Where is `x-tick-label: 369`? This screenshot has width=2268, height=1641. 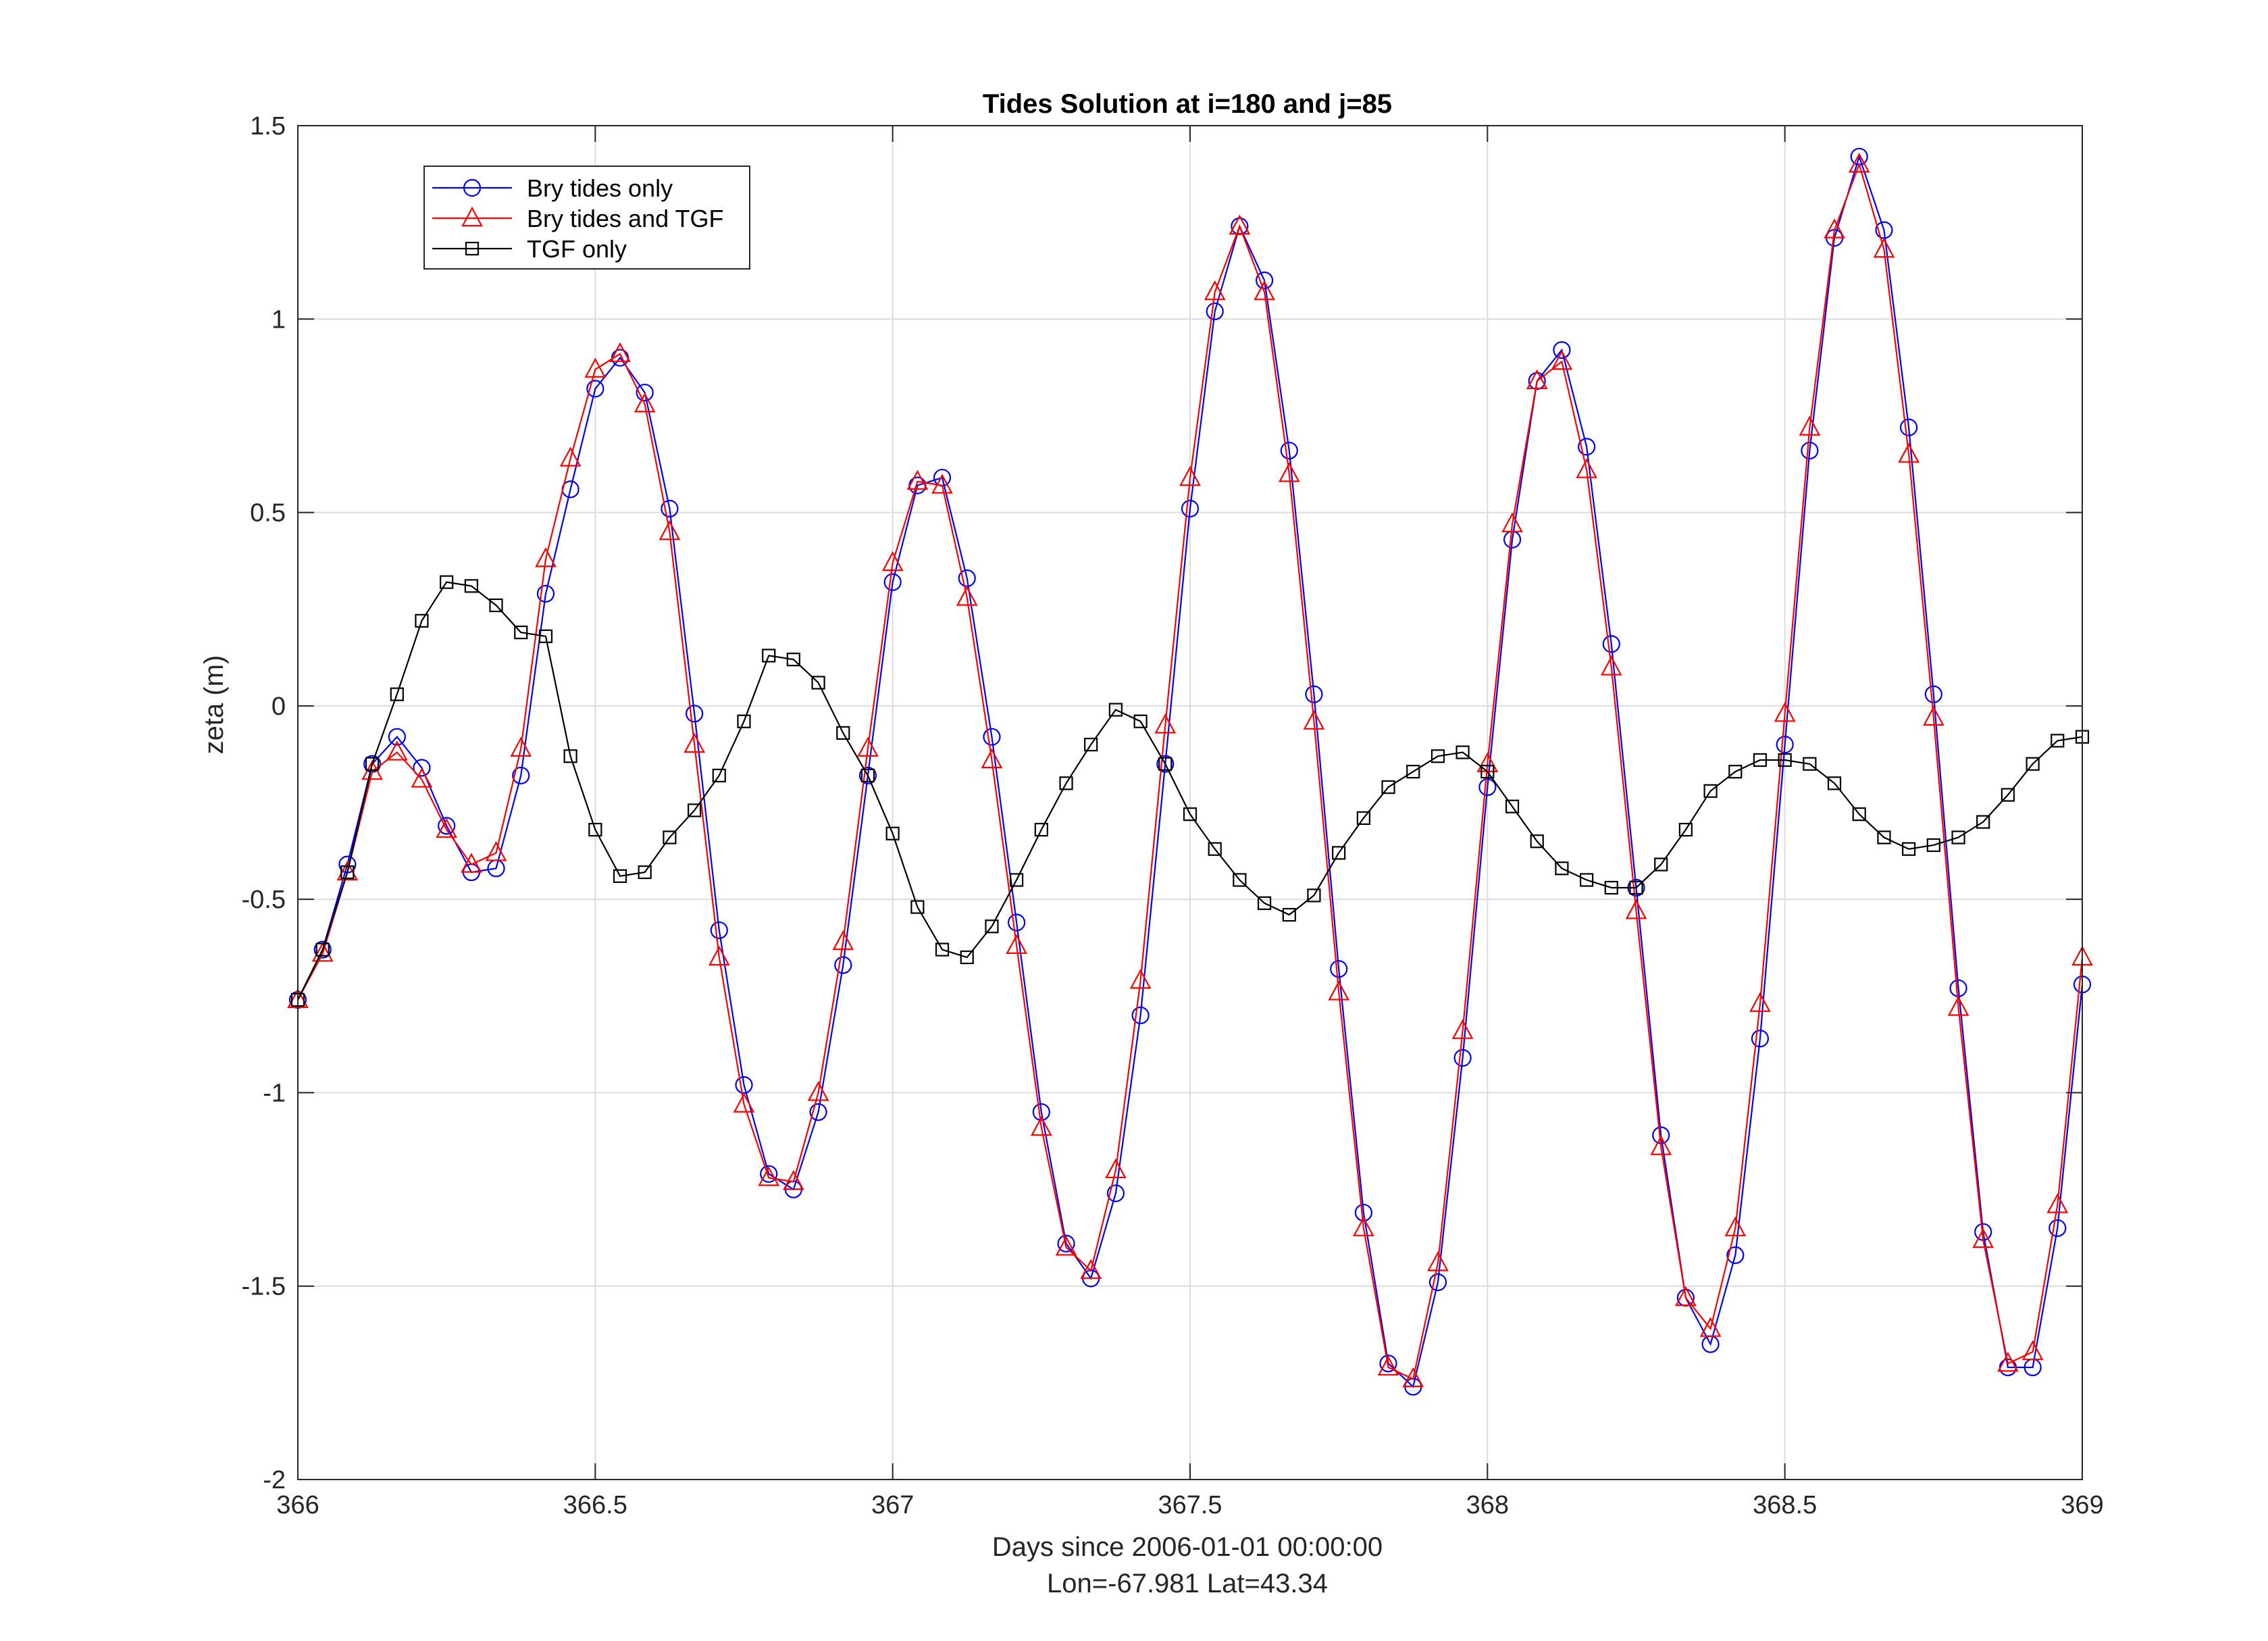
x-tick-label: 369 is located at coordinates (2082, 1505).